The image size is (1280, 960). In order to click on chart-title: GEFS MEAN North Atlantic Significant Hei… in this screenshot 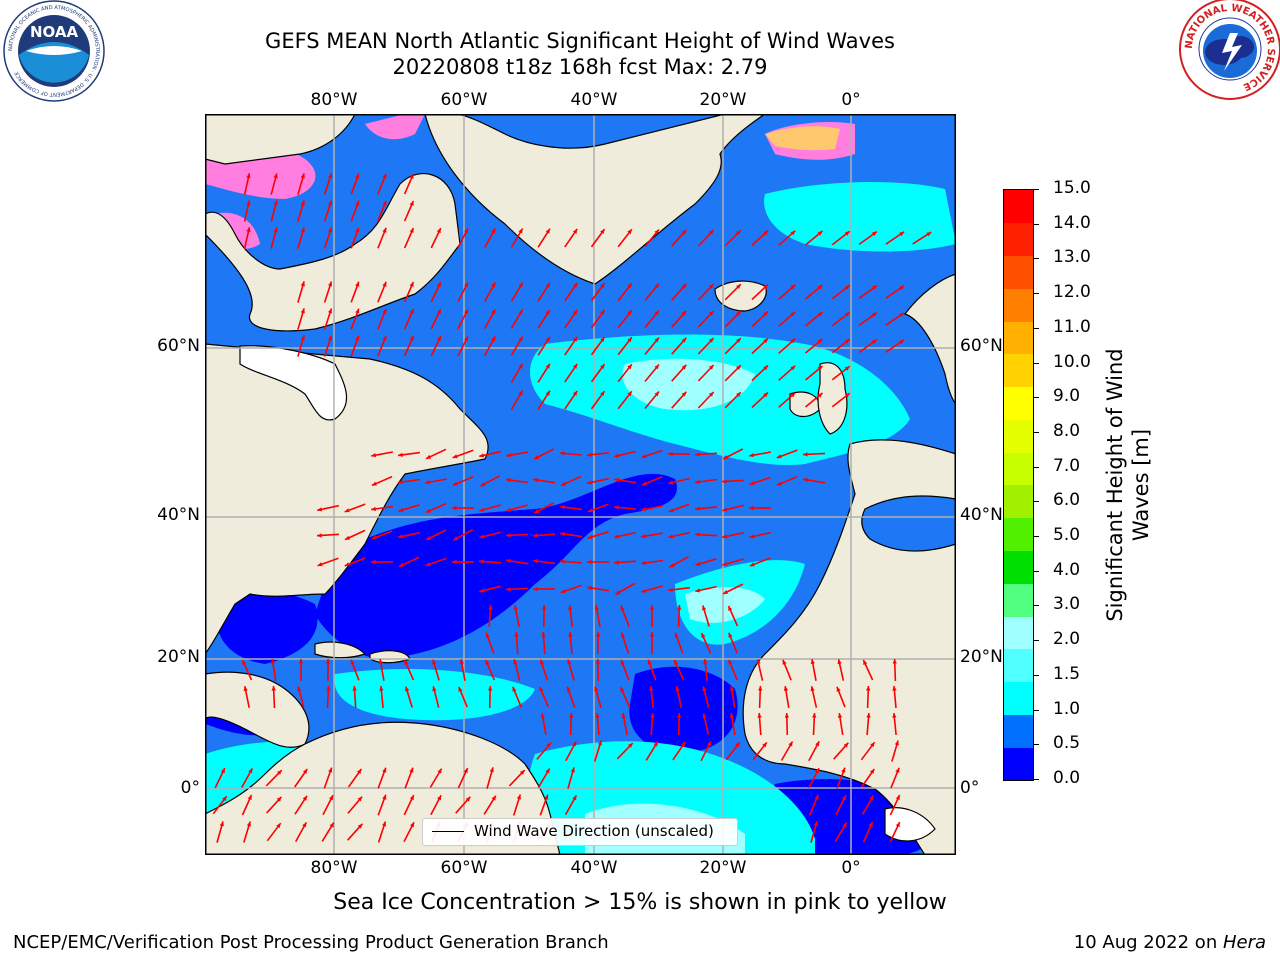, I will do `click(580, 41)`.